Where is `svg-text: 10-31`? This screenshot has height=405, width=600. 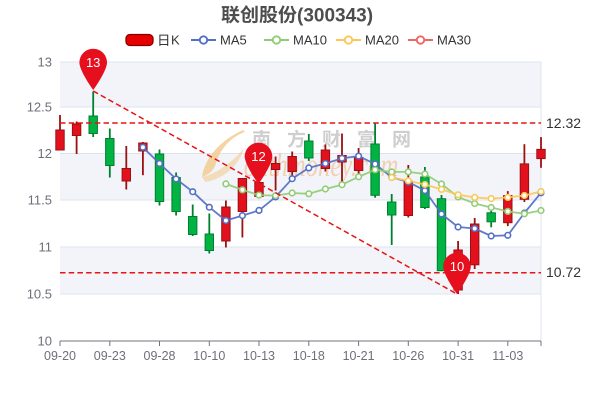
svg-text: 10-31 is located at coordinates (458, 356).